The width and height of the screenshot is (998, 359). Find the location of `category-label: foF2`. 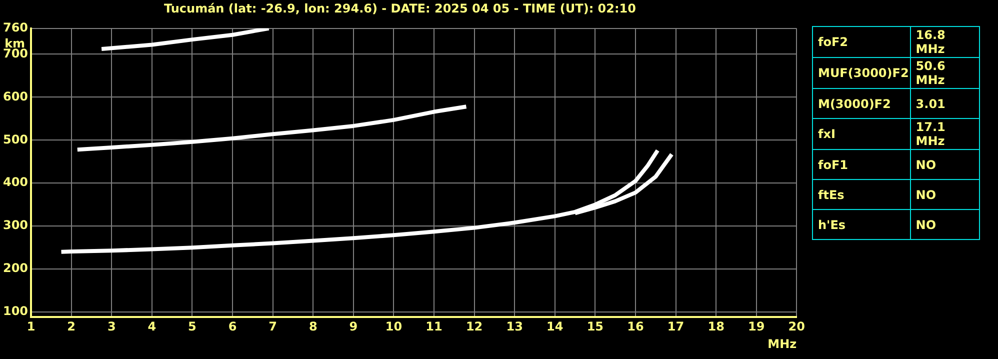

category-label: foF2 is located at coordinates (833, 42).